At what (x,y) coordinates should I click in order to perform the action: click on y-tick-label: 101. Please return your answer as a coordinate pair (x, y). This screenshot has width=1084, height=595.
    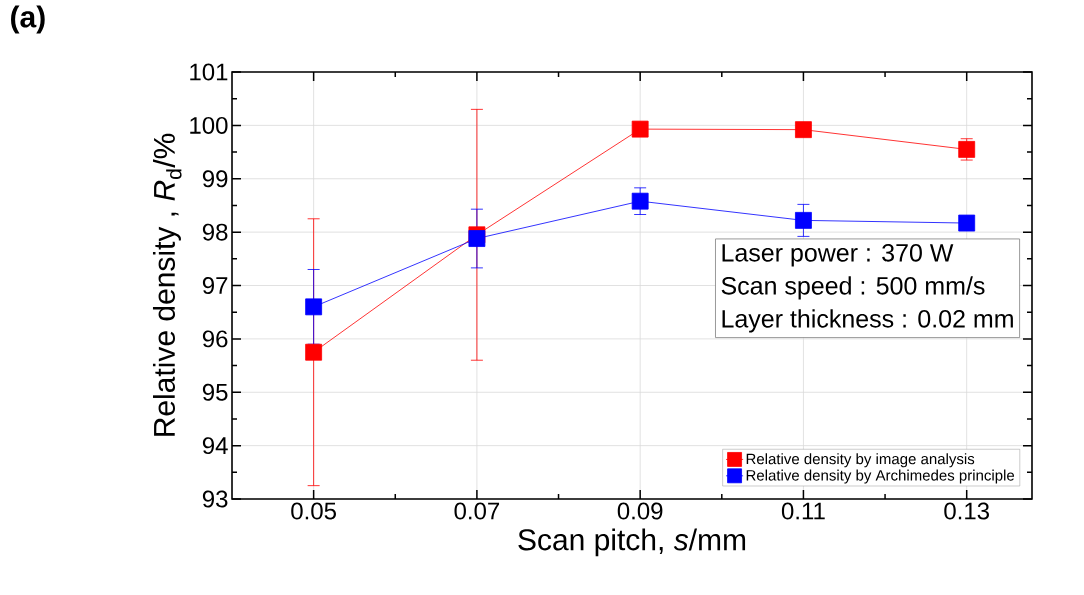
    Looking at the image, I should click on (209, 72).